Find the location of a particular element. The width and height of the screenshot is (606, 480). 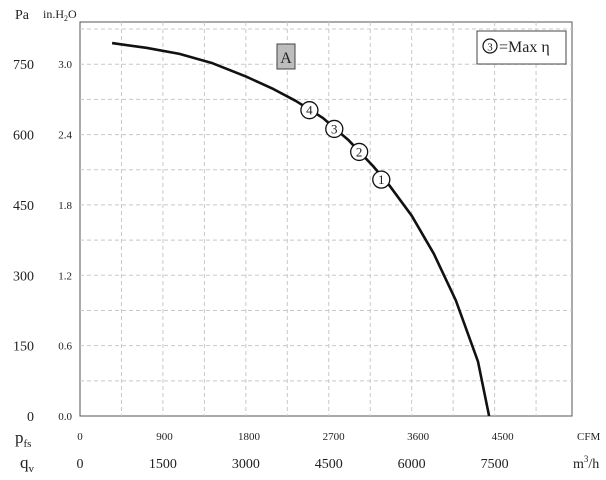

y-axis-unit-pa: Pa is located at coordinates (22, 15).